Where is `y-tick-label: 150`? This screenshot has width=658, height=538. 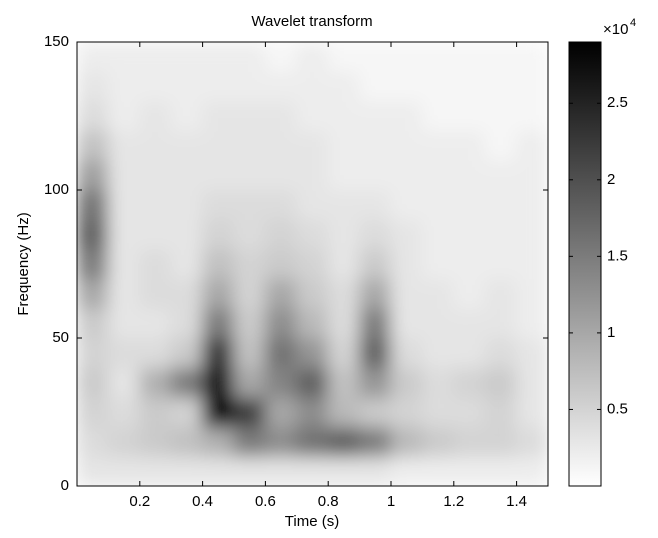 y-tick-label: 150 is located at coordinates (56, 41).